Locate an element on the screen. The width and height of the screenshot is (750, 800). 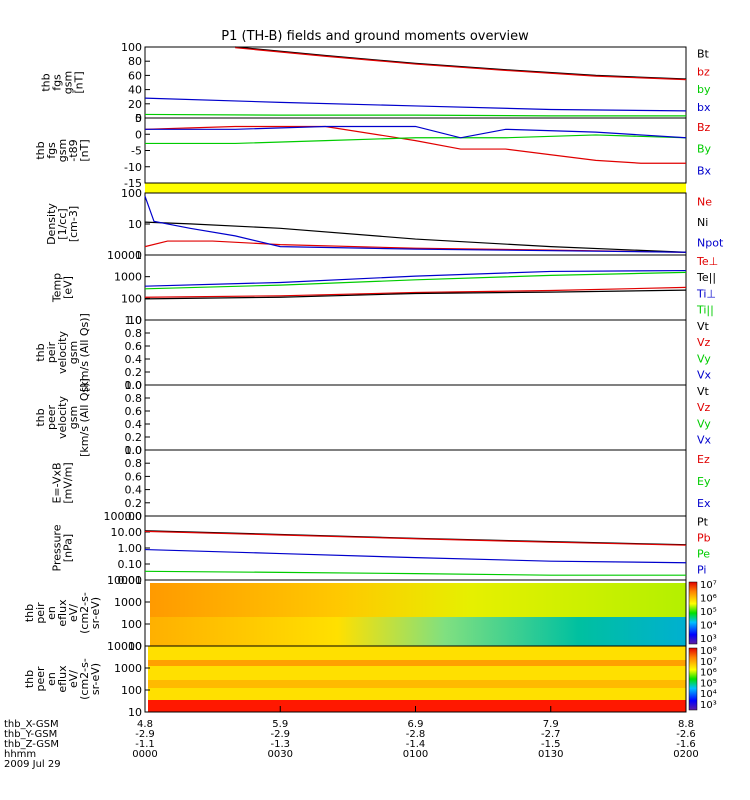
y-axis-label-temp: Temp is located at coordinates (57, 288).